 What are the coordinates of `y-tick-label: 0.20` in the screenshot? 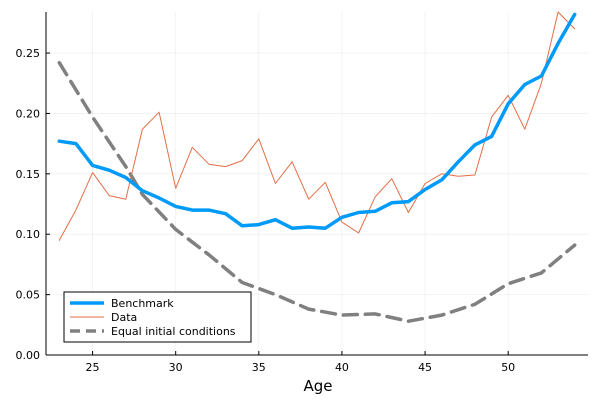 It's located at (28, 113).